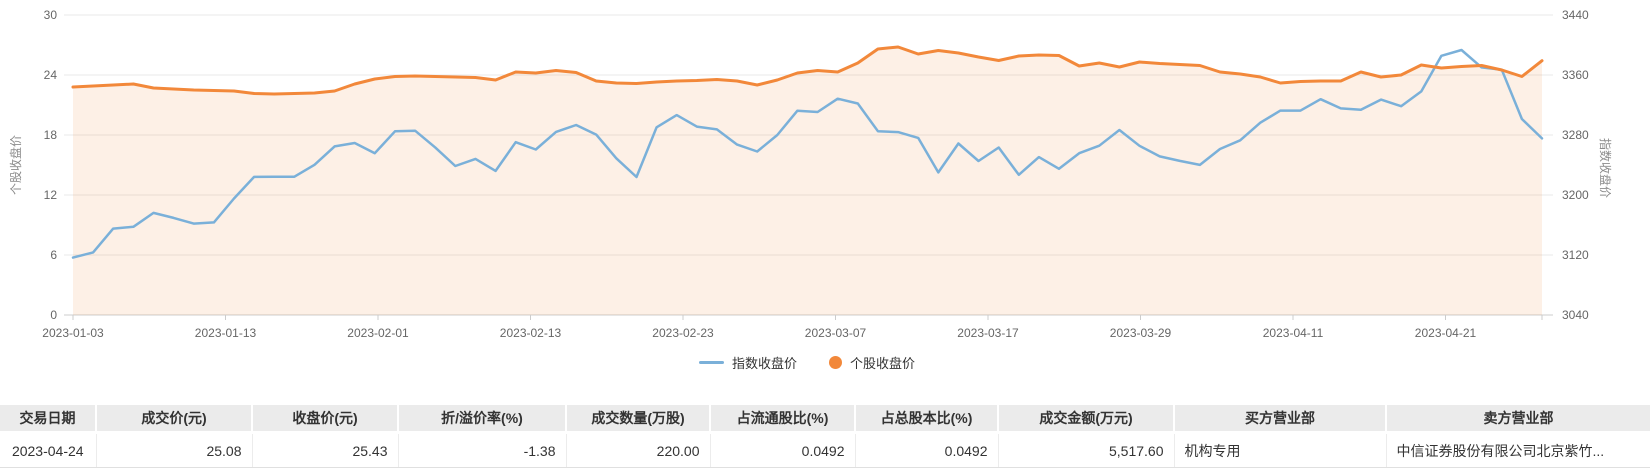  I want to click on y-axis-tick-right: 3120, so click(1575, 255).